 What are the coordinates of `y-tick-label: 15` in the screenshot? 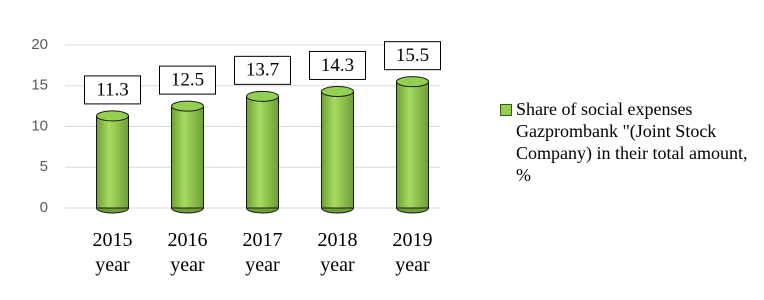 It's located at (39, 85).